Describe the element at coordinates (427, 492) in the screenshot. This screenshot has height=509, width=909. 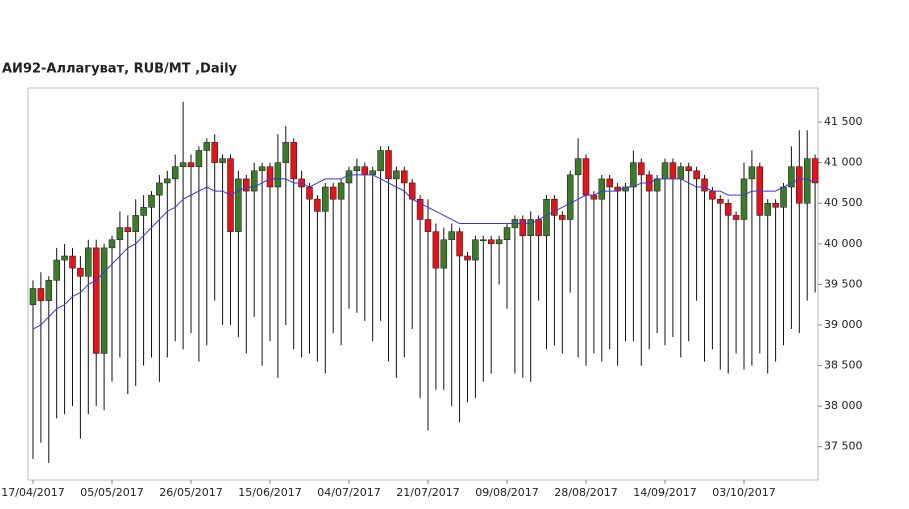
I see `x-tick-label: 21/07/2017` at that location.